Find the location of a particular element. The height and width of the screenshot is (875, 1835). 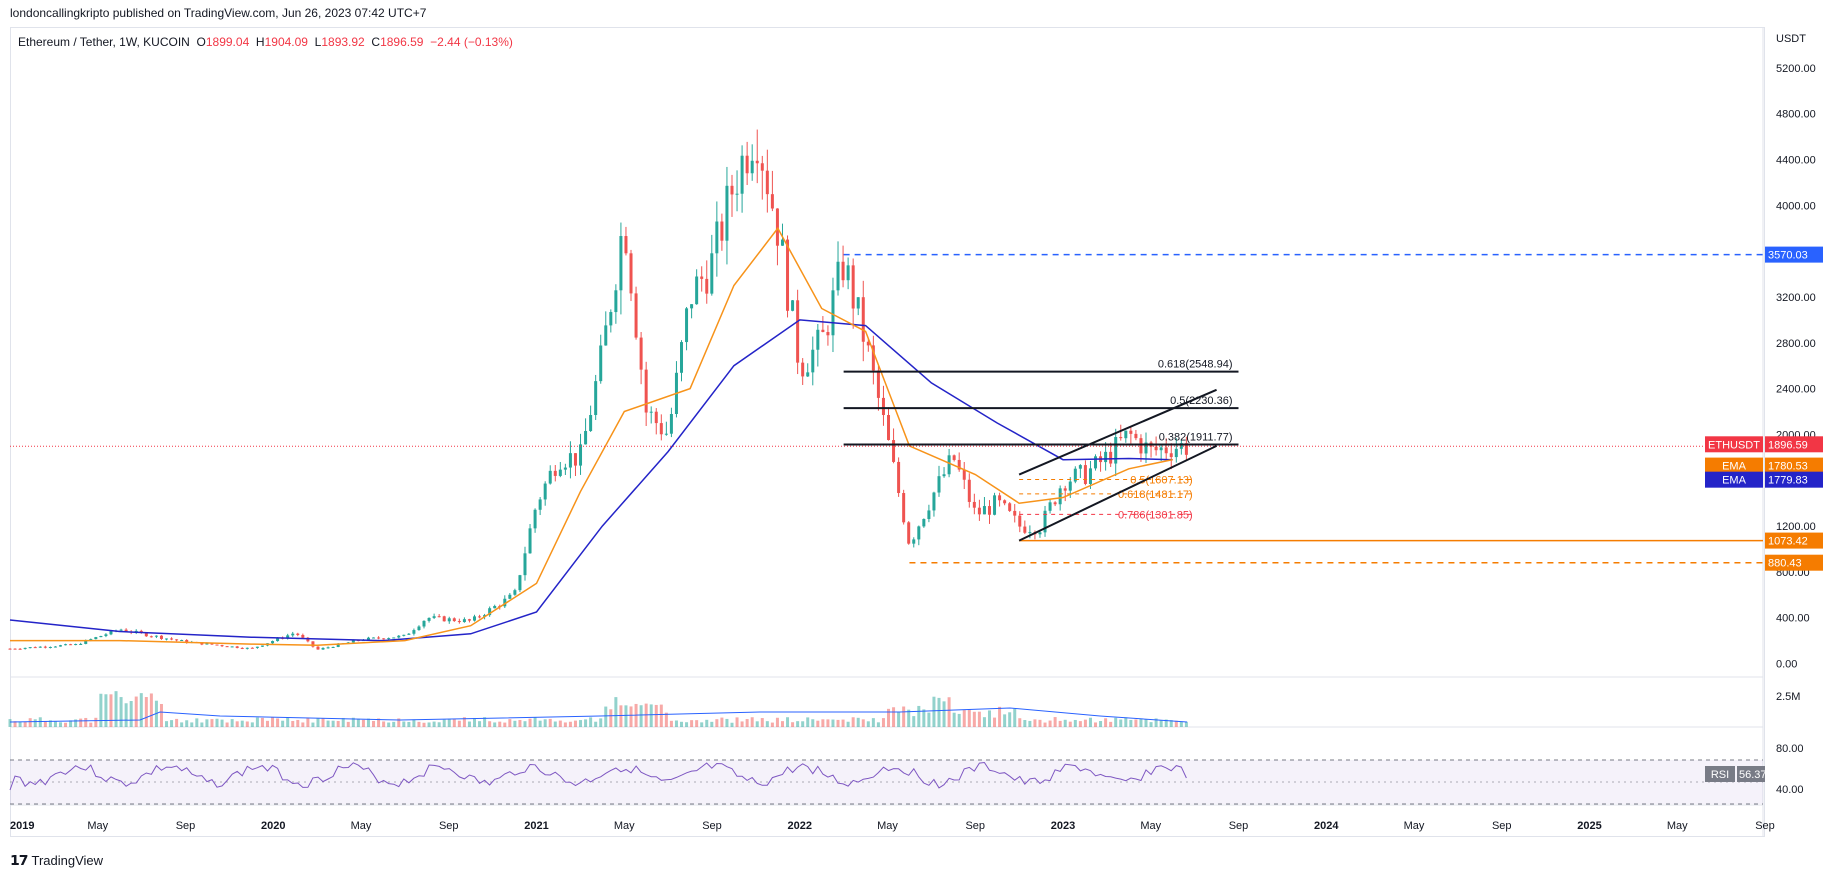

price-tag-value: 1779.83 is located at coordinates (1788, 481).